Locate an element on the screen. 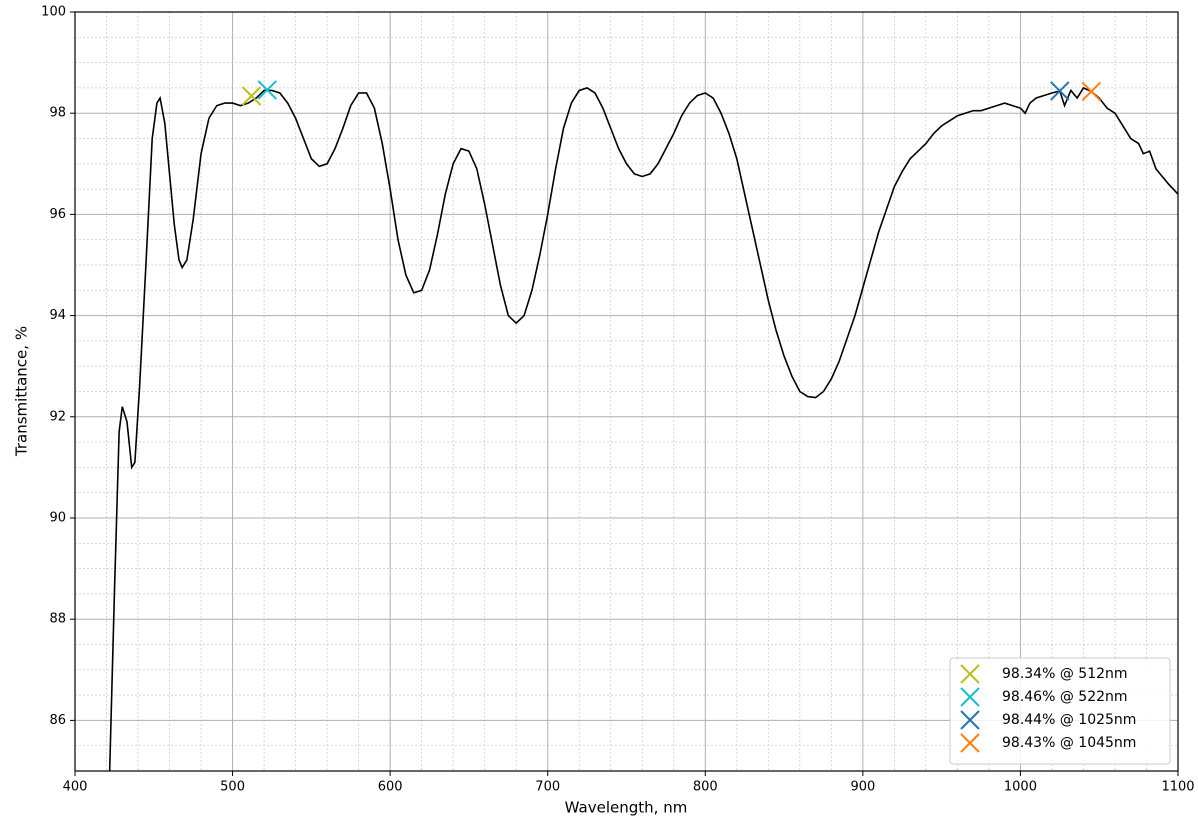  y-tick-label: 92 is located at coordinates (57, 416).